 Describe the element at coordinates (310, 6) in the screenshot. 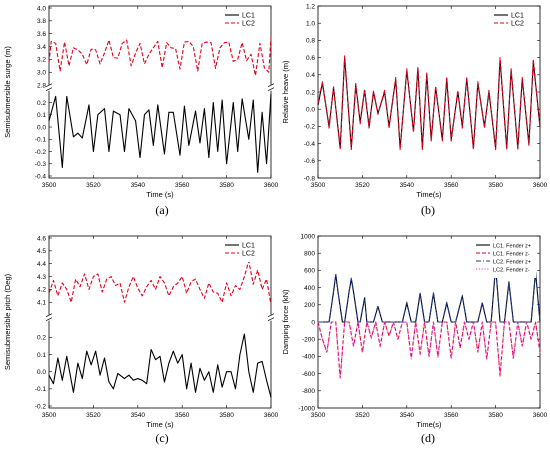

I see `y-tick-label: 1.2` at that location.